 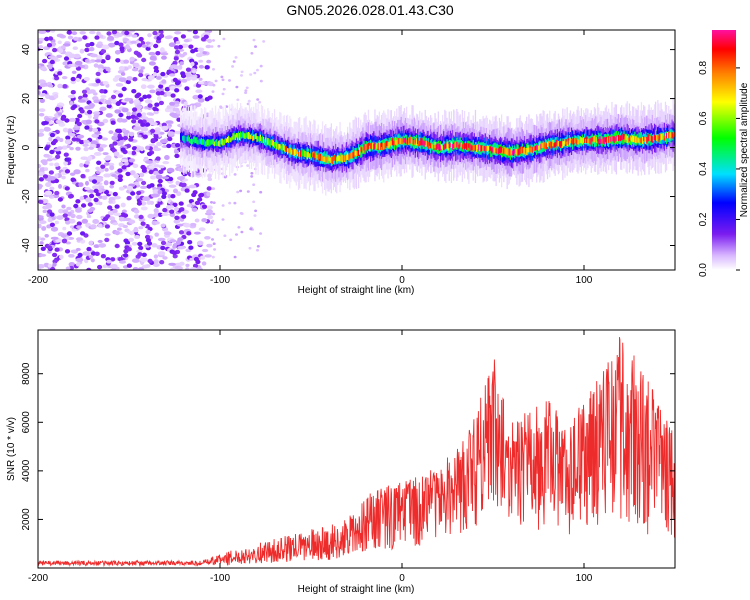 What do you see at coordinates (703, 118) in the screenshot?
I see `colorbar-tick-label: 0.6` at bounding box center [703, 118].